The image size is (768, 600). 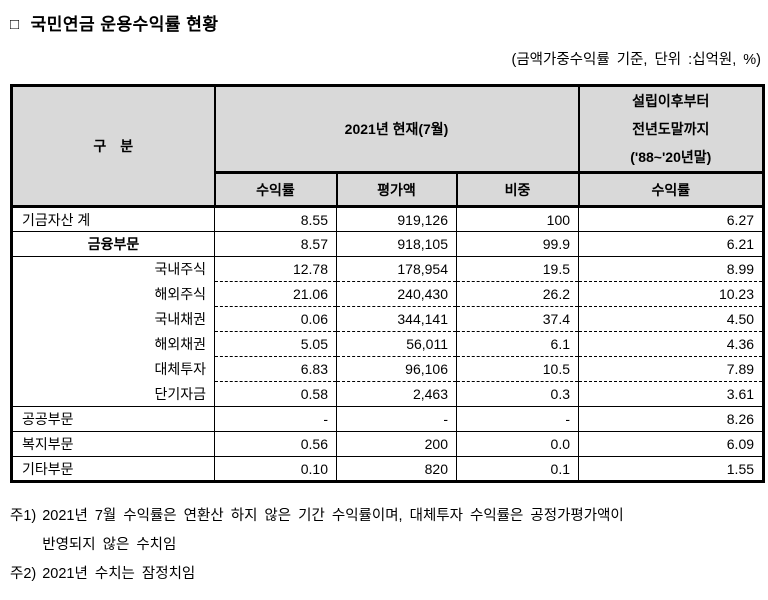 What do you see at coordinates (517, 369) in the screenshot?
I see `cell-weight: 10.5` at bounding box center [517, 369].